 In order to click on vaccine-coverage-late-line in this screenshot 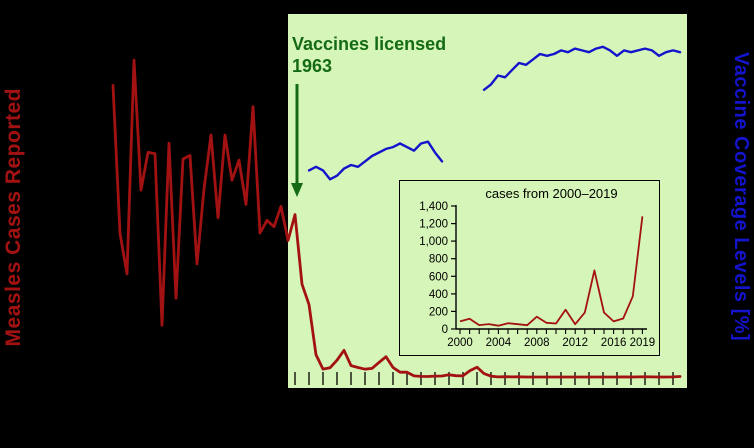, I will do `click(582, 68)`.